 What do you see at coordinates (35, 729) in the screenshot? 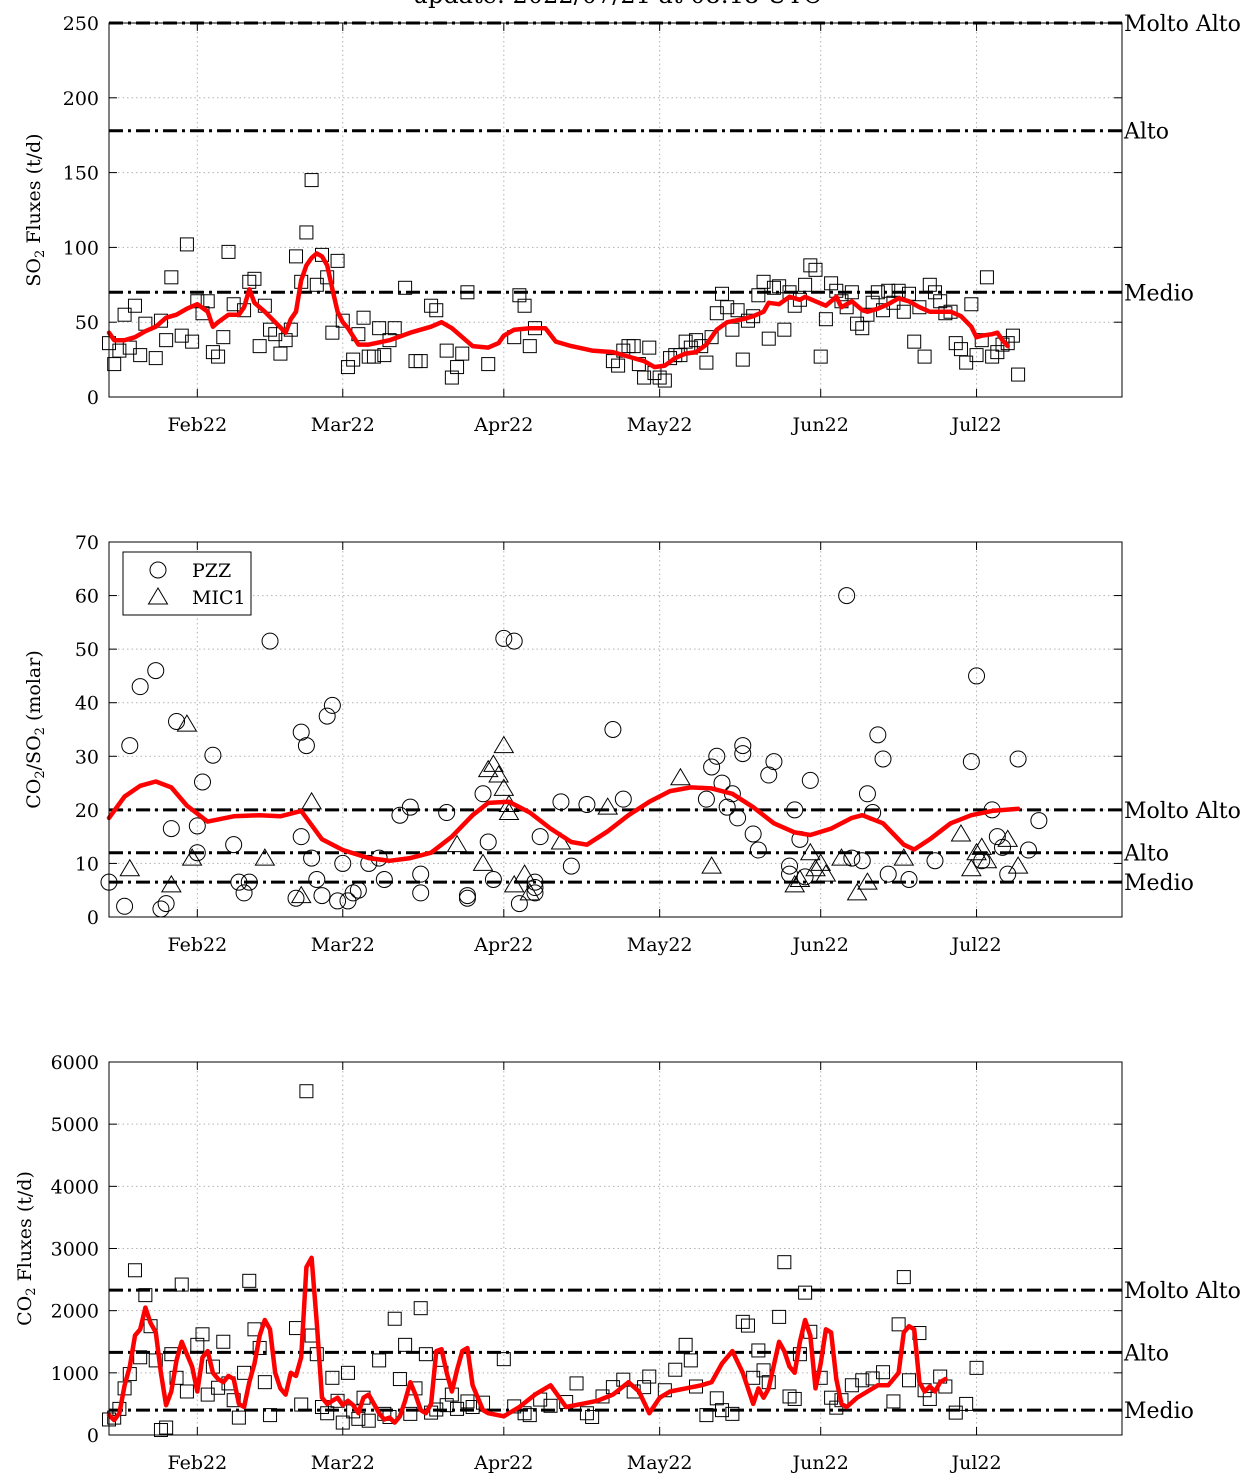
I see `y-axis-label: CO2/SO2 (molar)` at bounding box center [35, 729].